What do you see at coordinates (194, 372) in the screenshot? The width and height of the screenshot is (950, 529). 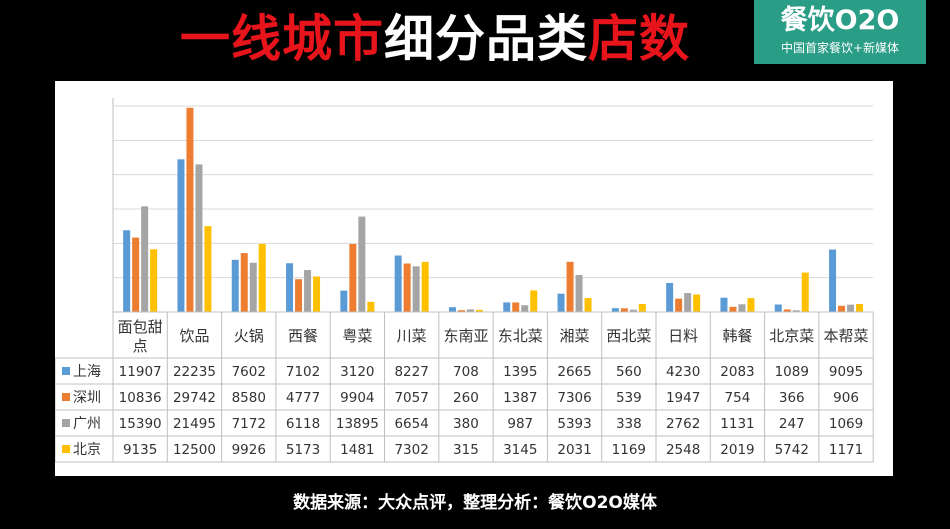 I see `data-value: 22235` at bounding box center [194, 372].